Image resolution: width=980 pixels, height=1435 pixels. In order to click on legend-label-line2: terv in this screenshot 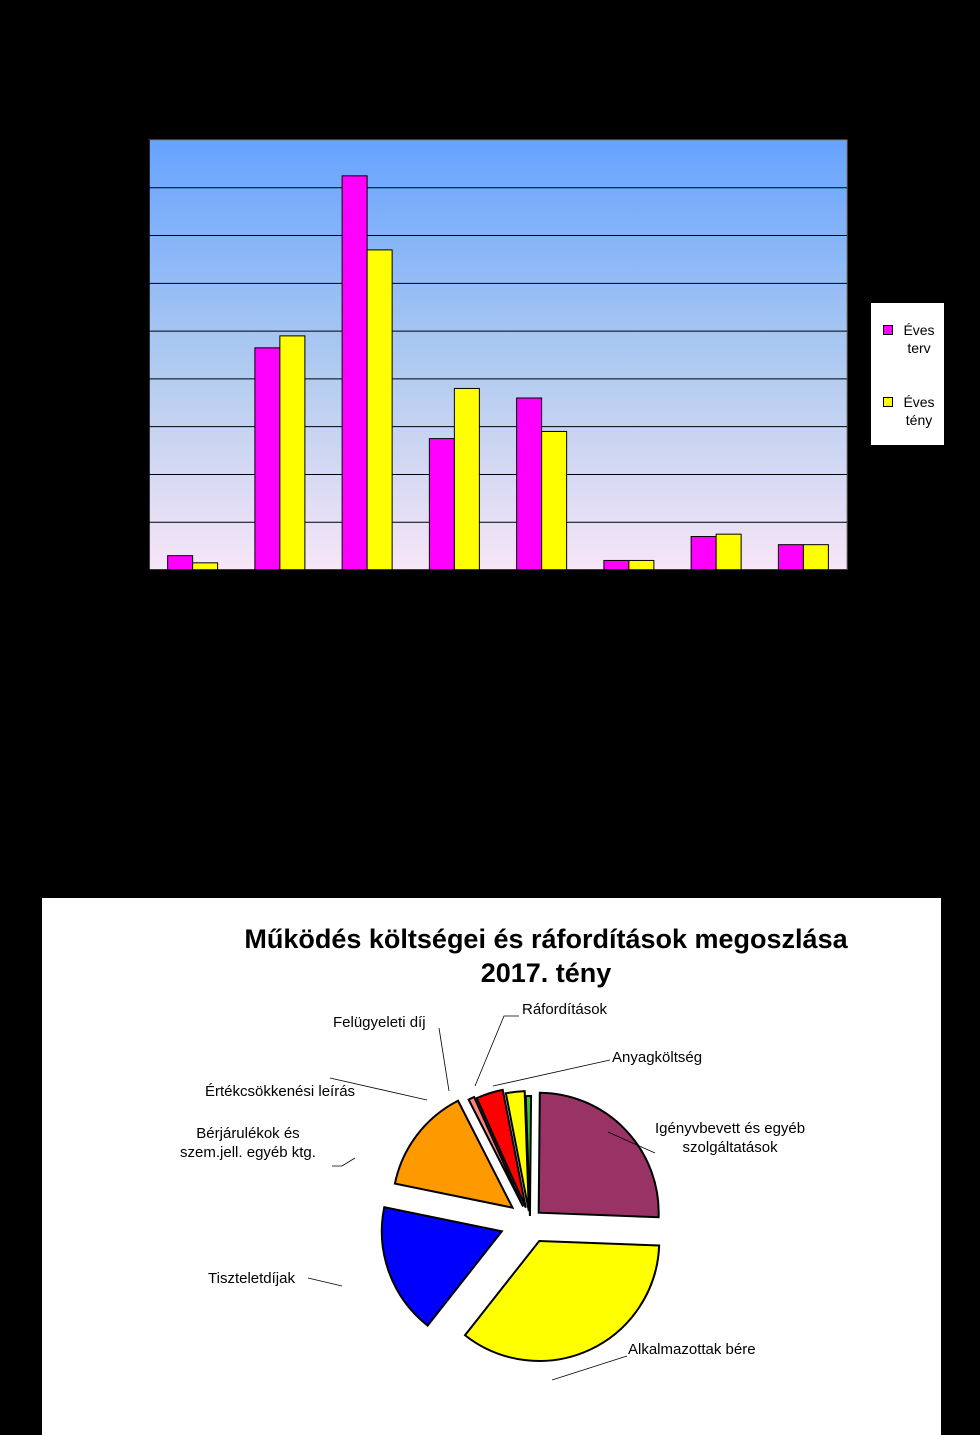, I will do `click(919, 348)`.